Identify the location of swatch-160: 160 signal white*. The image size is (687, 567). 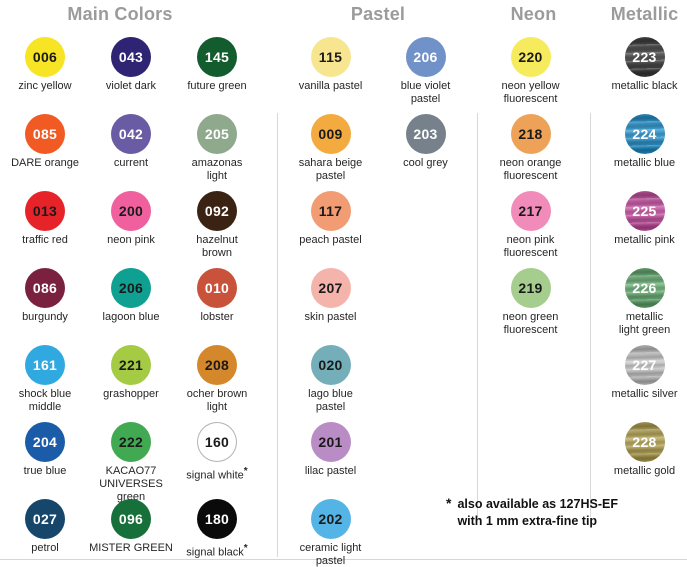
(217, 460).